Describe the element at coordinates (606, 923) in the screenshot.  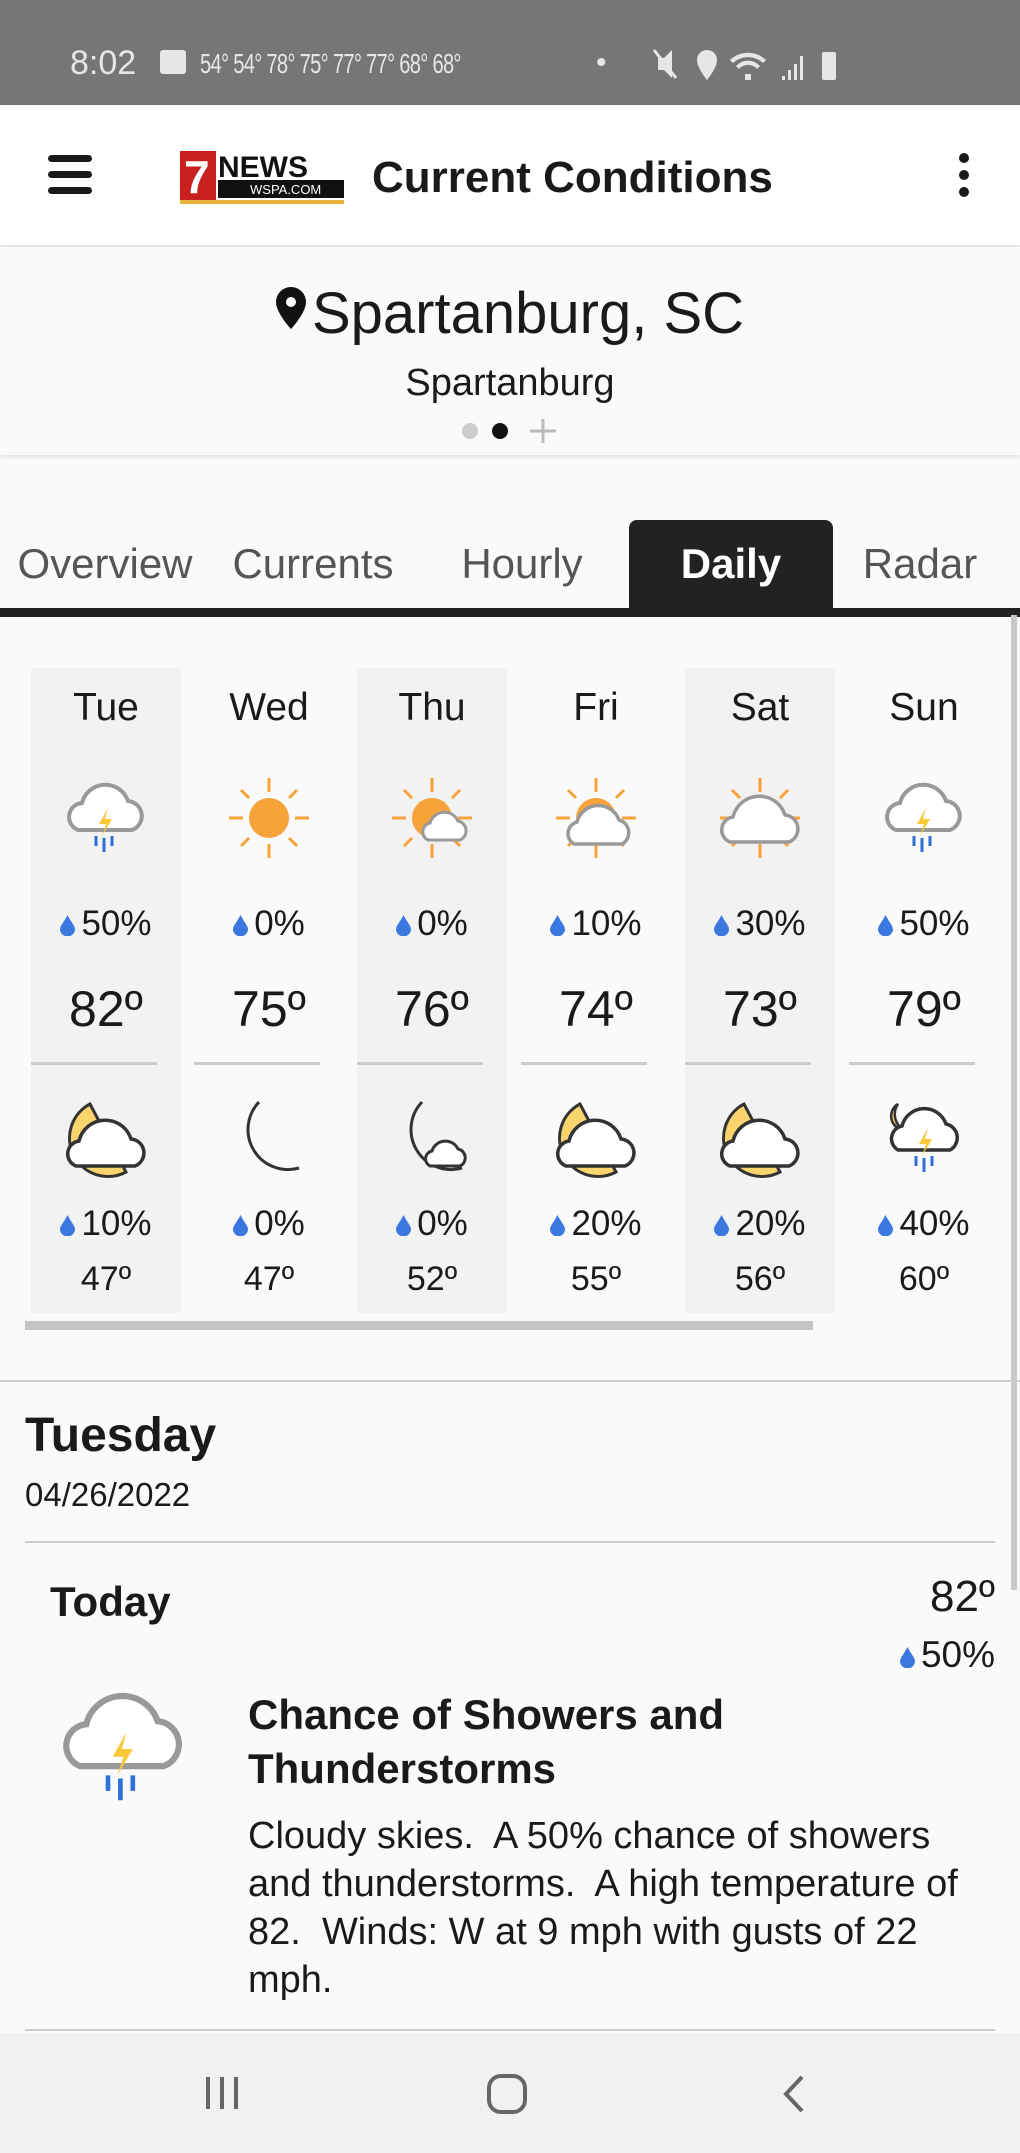
I see `day-precip-value: 10%` at that location.